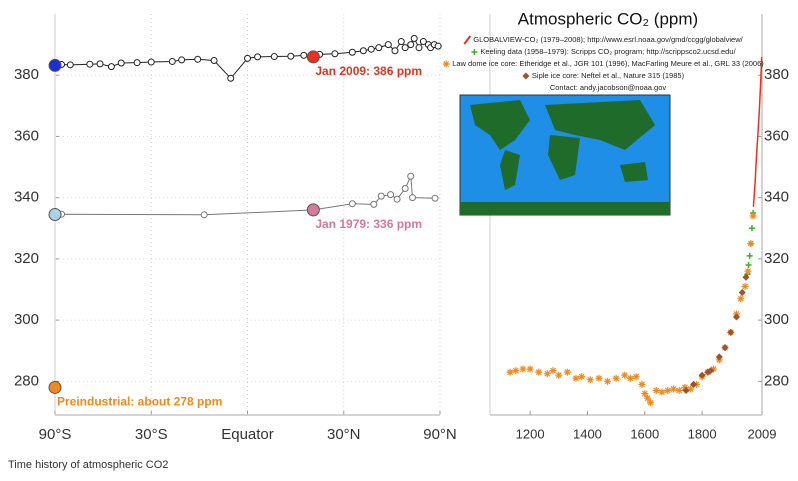 The image size is (798, 481). Describe the element at coordinates (55, 434) in the screenshot. I see `x-tick-label: 90°S` at that location.